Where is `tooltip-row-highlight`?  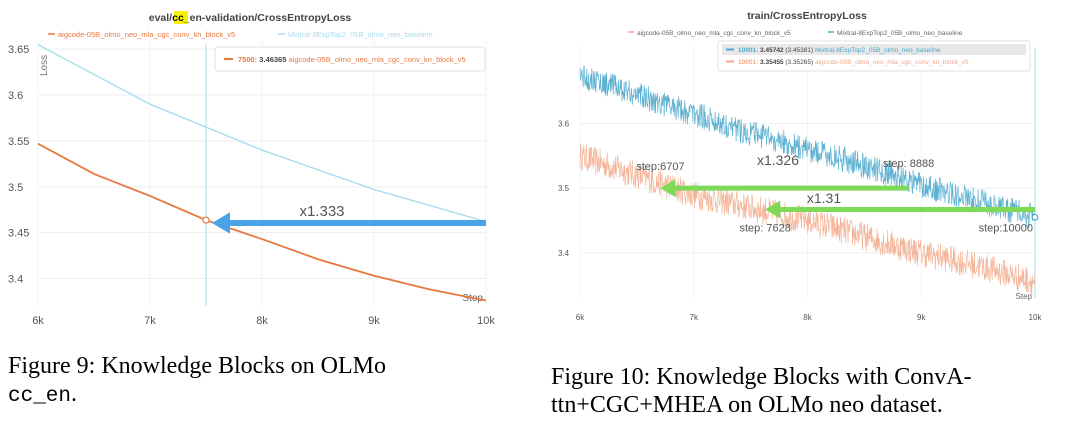 tooltip-row-highlight is located at coordinates (874, 49).